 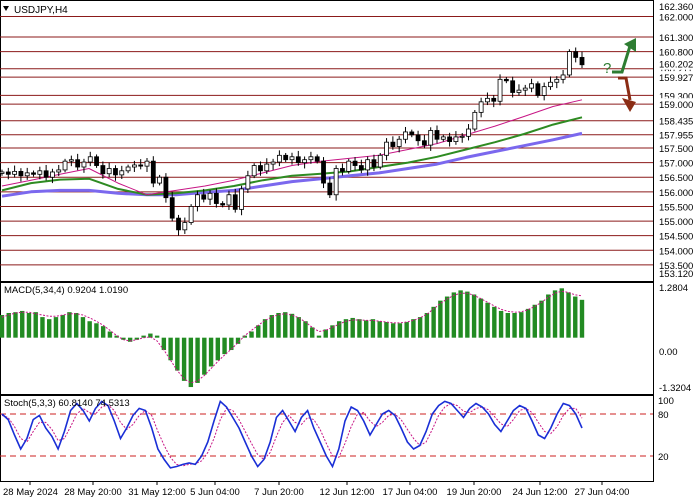 I want to click on forecast-arrows: ?, so click(x=619, y=75).